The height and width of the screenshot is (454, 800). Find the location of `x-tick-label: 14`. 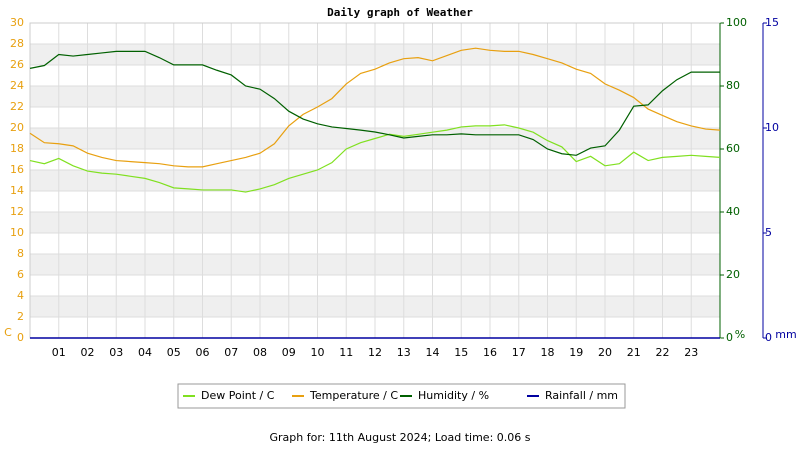

x-tick-label: 14 is located at coordinates (433, 352).